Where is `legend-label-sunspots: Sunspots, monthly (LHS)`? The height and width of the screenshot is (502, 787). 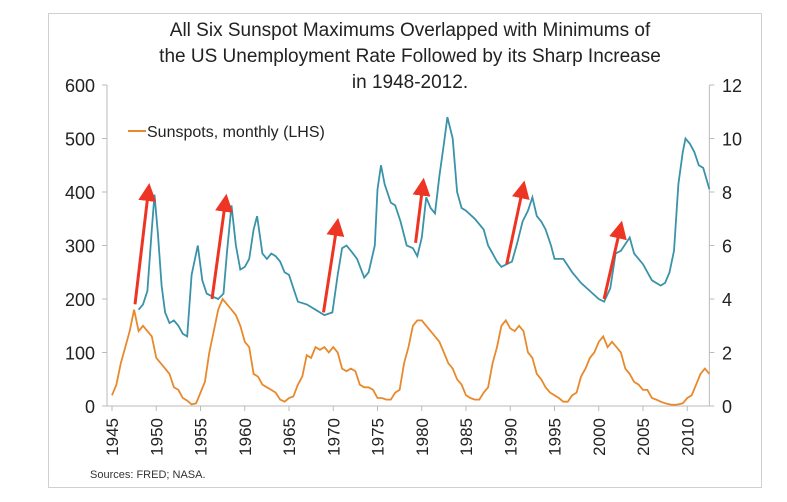
legend-label-sunspots: Sunspots, monthly (LHS) is located at coordinates (236, 132).